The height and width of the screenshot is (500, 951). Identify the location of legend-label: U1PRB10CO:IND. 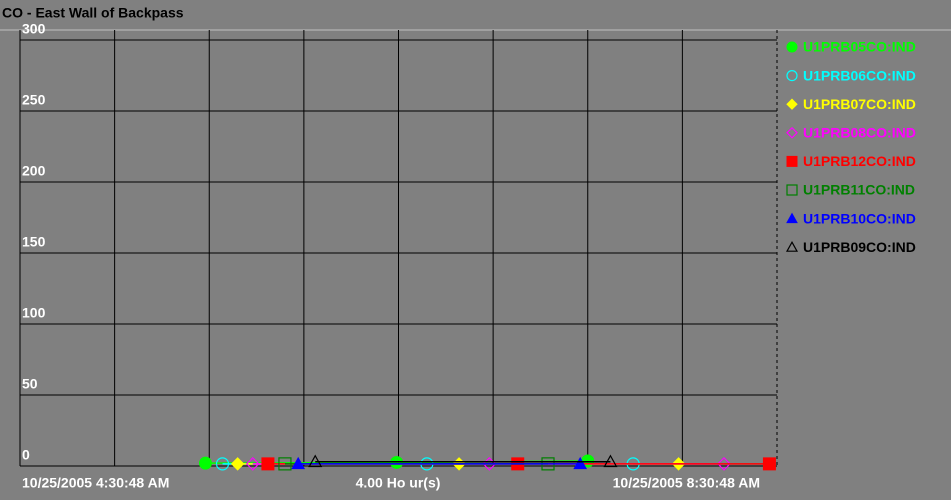
(859, 218).